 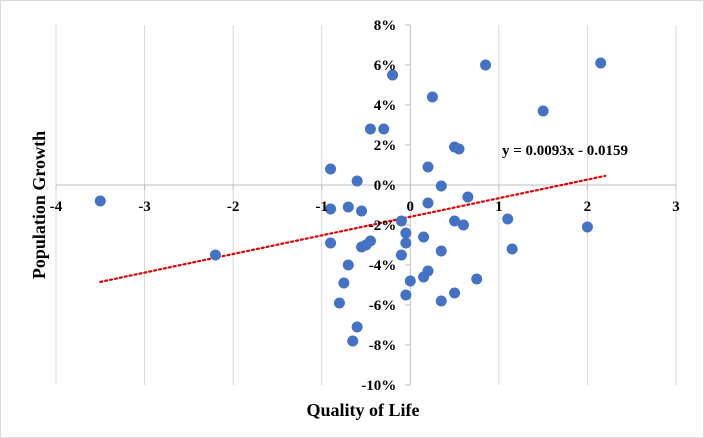 I want to click on y-tick-label: 2%, so click(x=385, y=146).